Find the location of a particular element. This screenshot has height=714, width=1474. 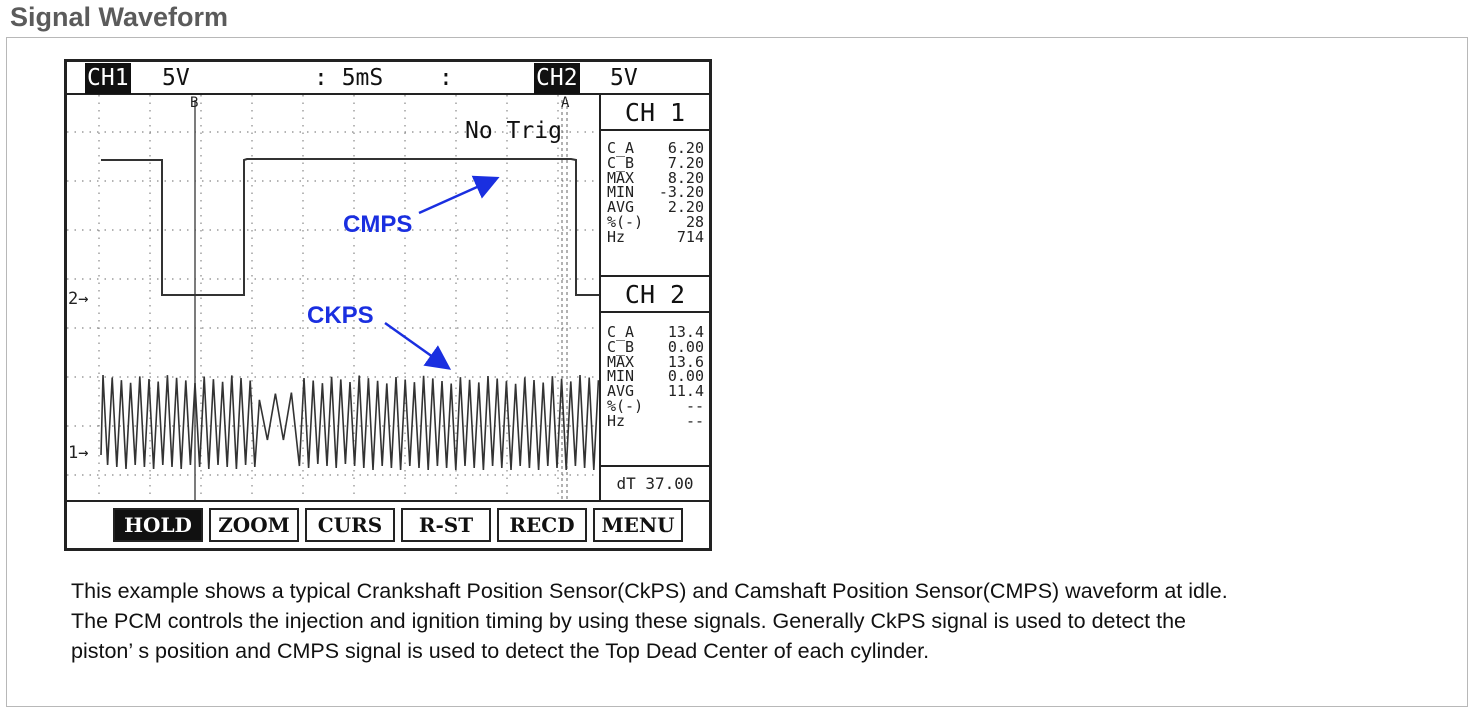

stat-value: 13.6 is located at coordinates (685, 361).